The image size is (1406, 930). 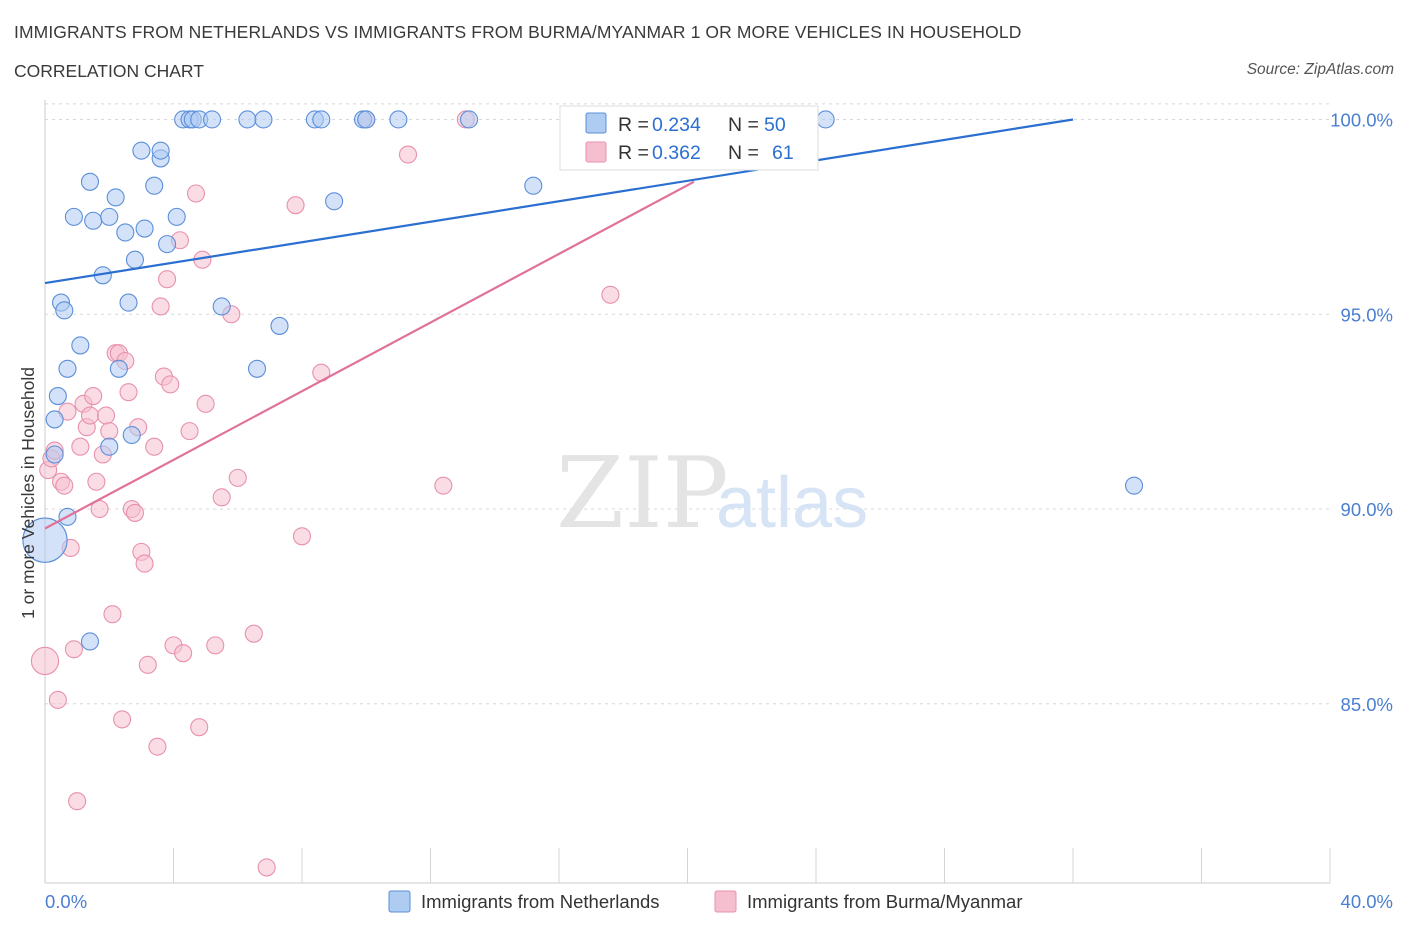 What do you see at coordinates (633, 125) in the screenshot?
I see `stats-r-label-1: R =` at bounding box center [633, 125].